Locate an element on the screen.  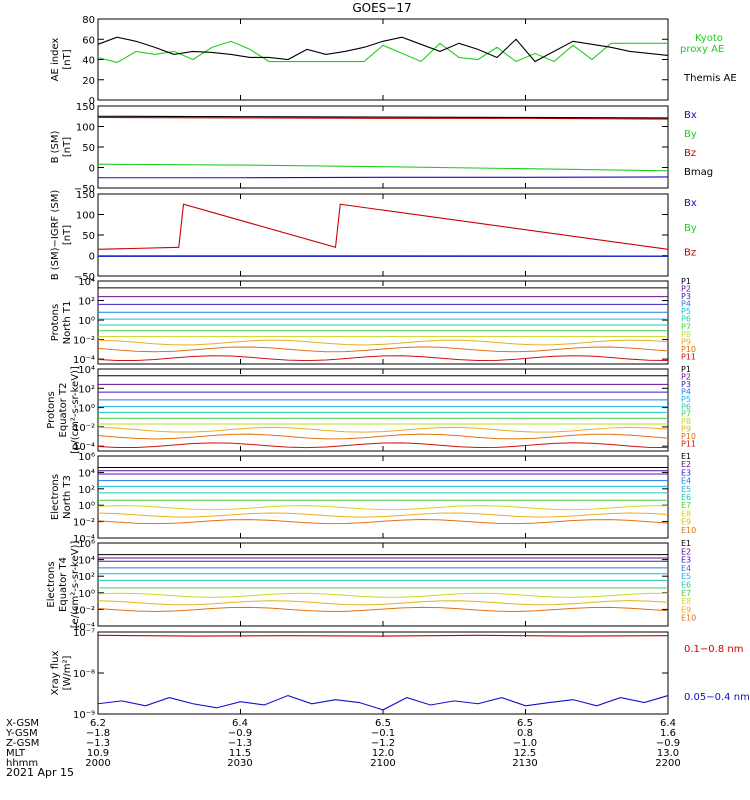
legend-e2: E2 is located at coordinates (686, 551).